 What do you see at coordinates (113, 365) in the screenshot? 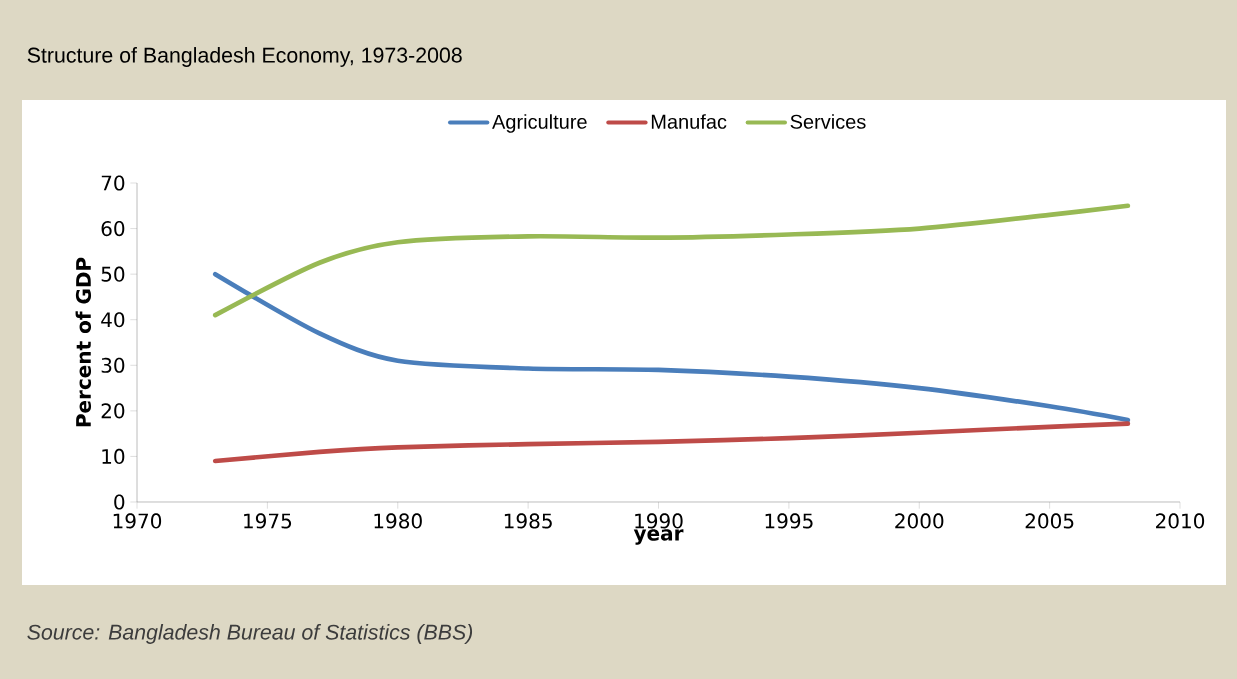
I see `y-tick-label: 30` at bounding box center [113, 365].